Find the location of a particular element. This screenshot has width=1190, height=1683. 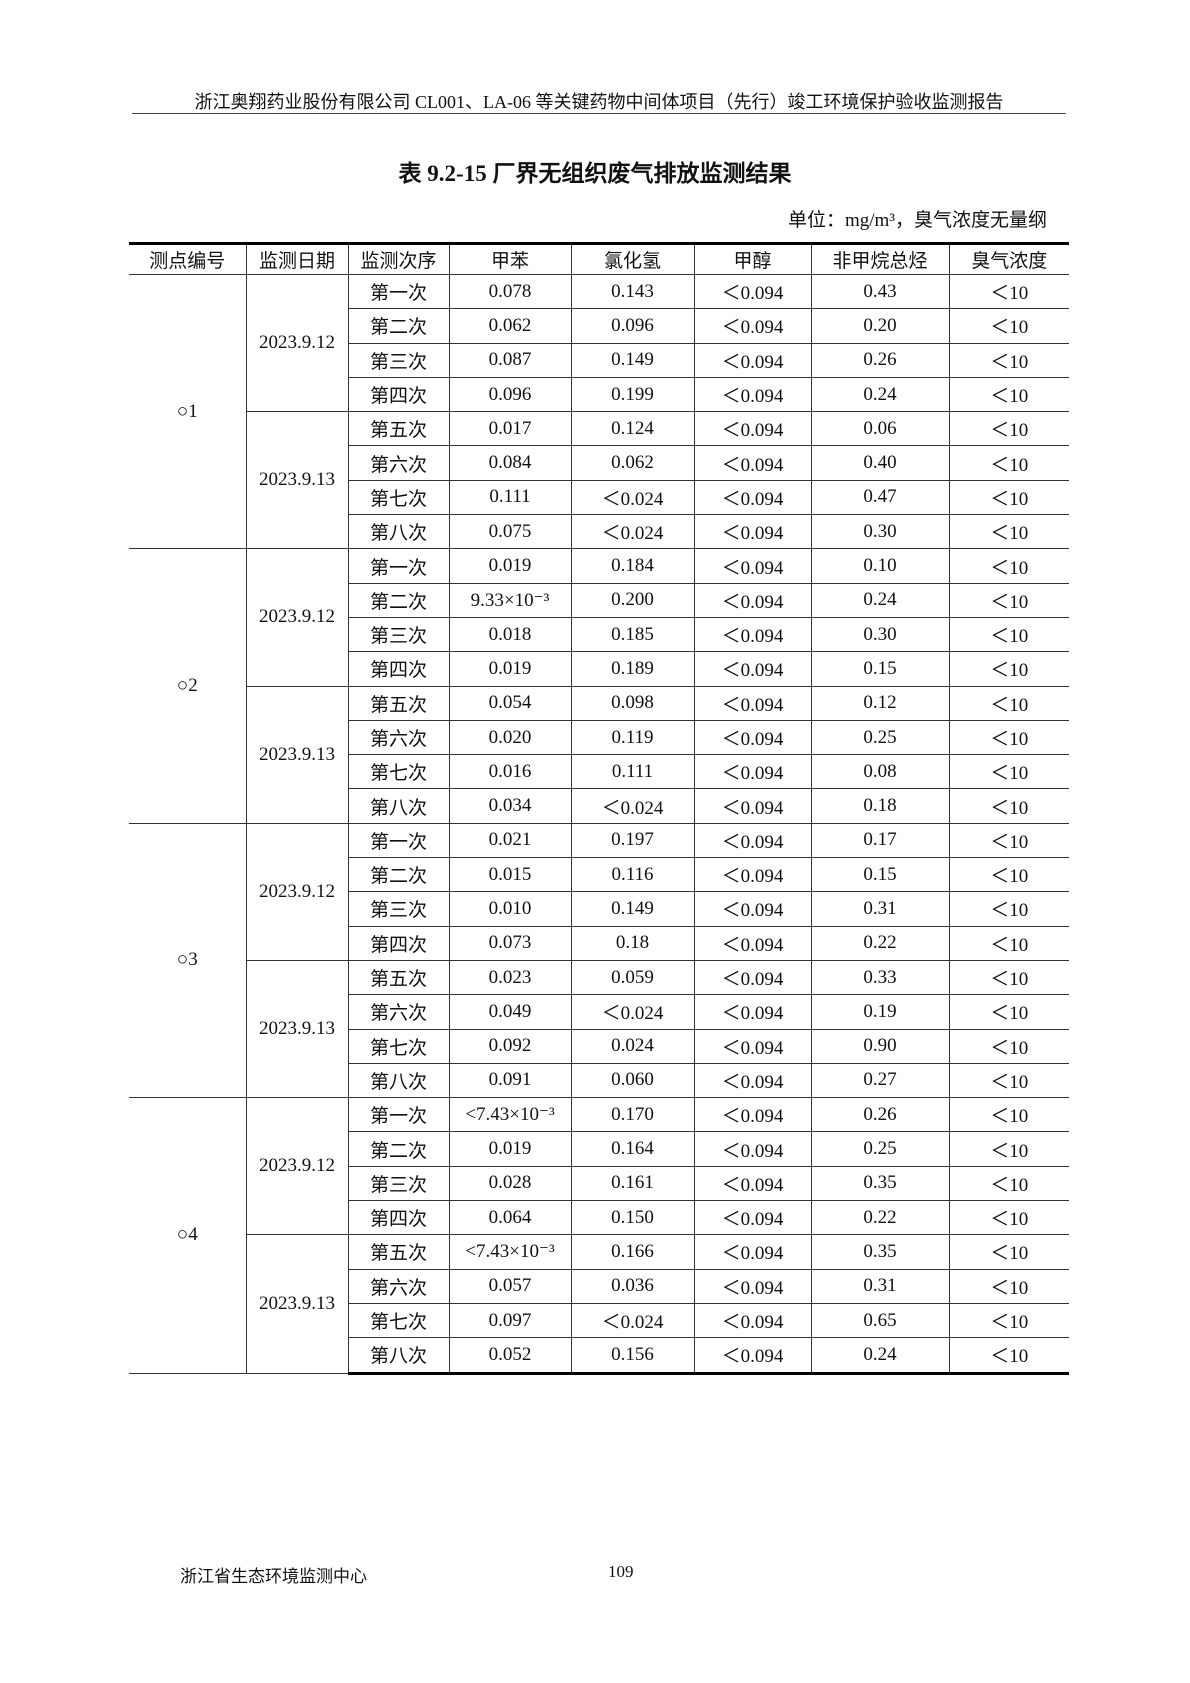

table-row: 第三次 0.018 0.185 ＜0.094 0.30 ＜10 is located at coordinates (599, 634).